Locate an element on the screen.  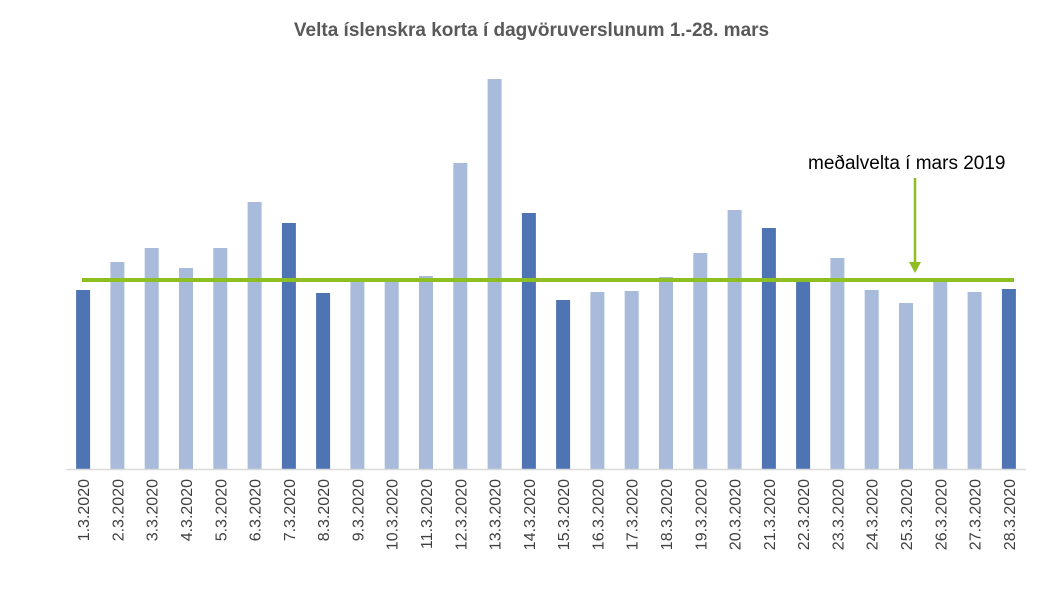
bar-11.3.2020 is located at coordinates (426, 372).